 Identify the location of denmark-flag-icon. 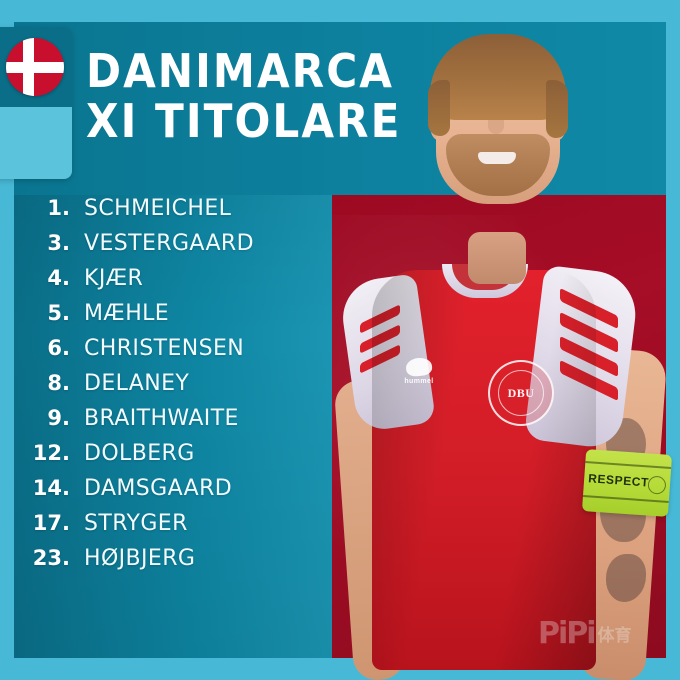
(35, 67).